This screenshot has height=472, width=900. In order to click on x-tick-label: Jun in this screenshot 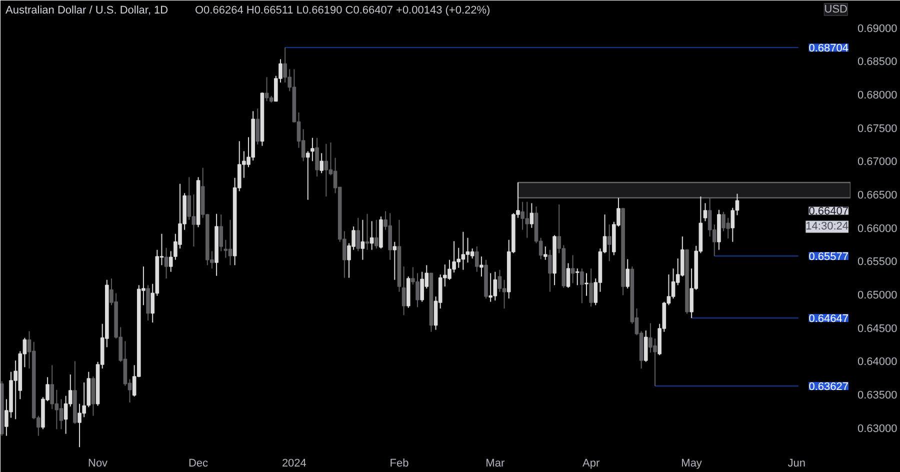, I will do `click(797, 464)`.